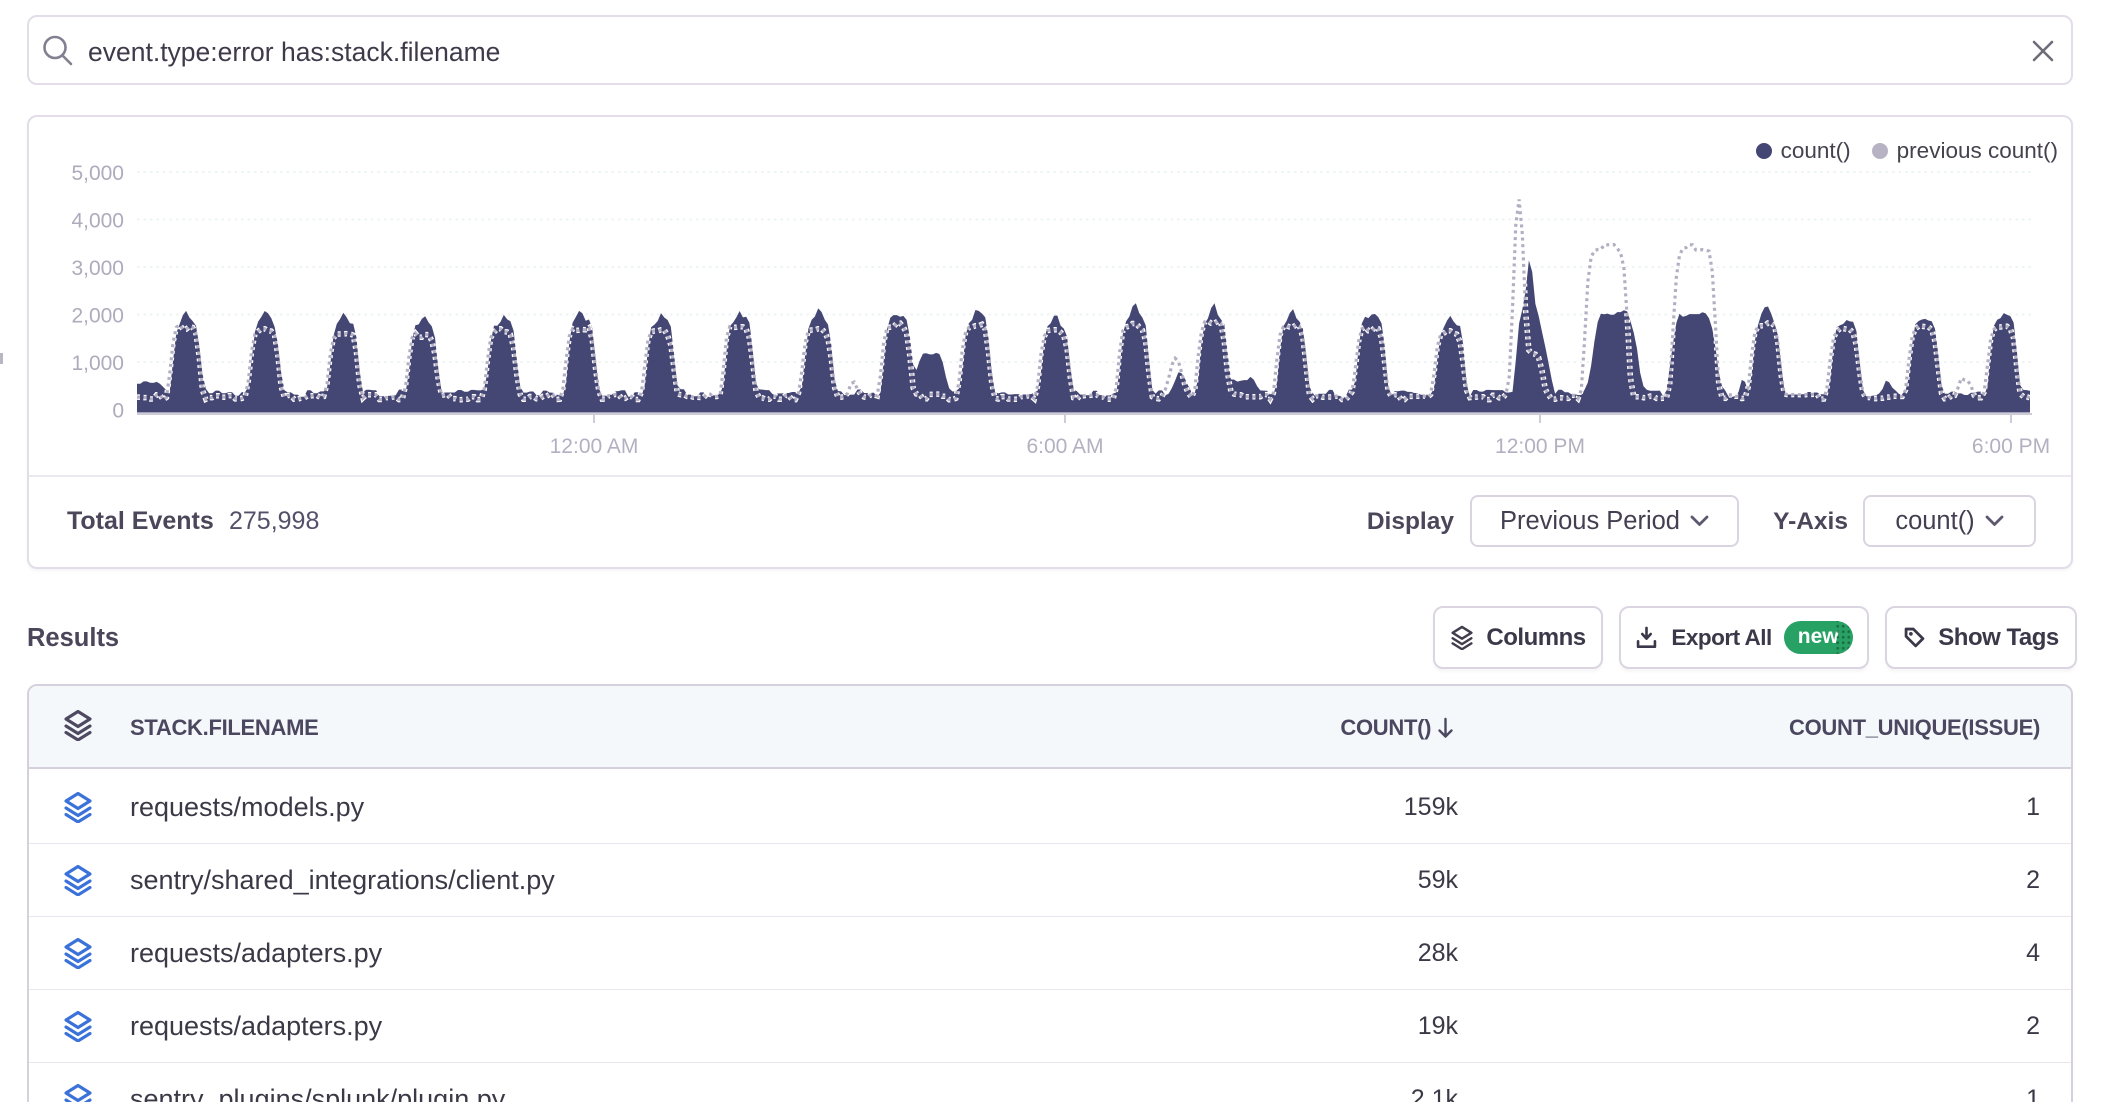 The width and height of the screenshot is (2110, 1102). Describe the element at coordinates (97, 268) in the screenshot. I see `svg-text: 3,000` at that location.